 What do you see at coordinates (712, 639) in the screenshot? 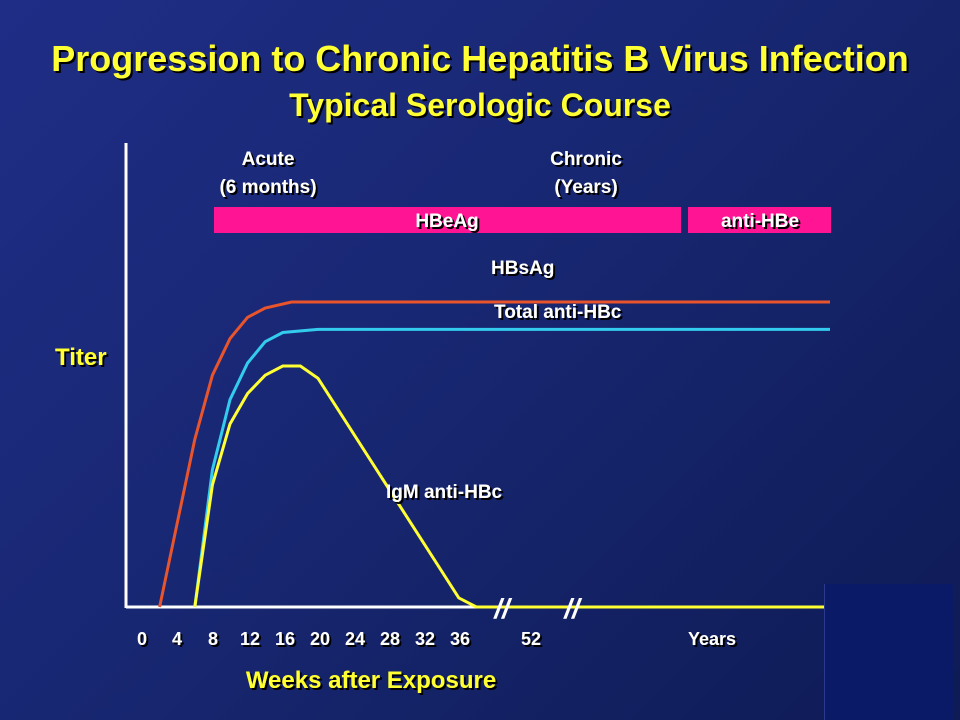
I see `x-tick-label: Years` at bounding box center [712, 639].